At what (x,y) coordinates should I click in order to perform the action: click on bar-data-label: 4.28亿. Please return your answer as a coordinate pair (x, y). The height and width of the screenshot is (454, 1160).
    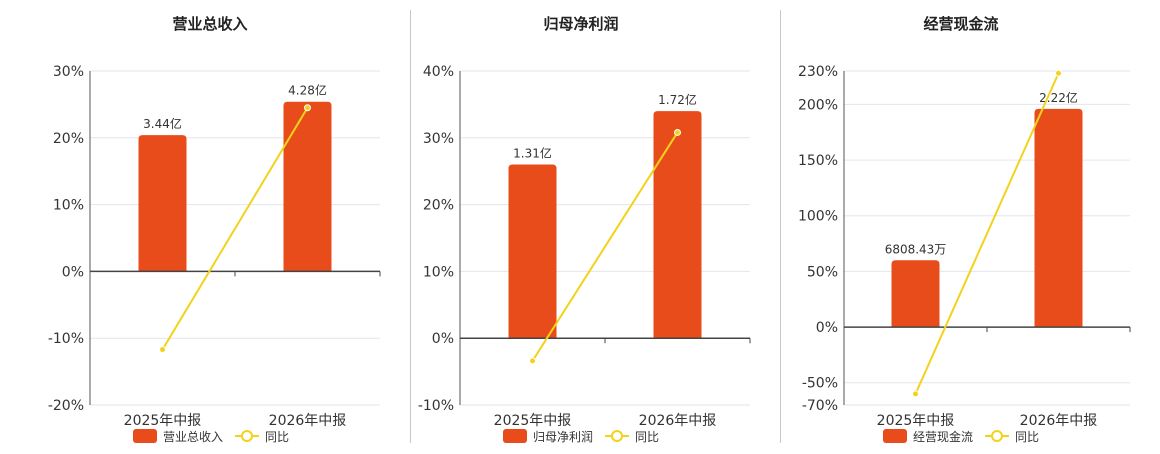
    Looking at the image, I should click on (307, 90).